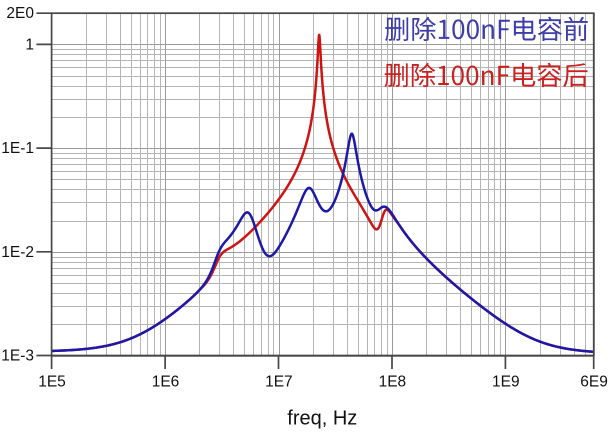 This screenshot has height=433, width=615. Describe the element at coordinates (29, 44) in the screenshot. I see `svg-text: 1` at that location.